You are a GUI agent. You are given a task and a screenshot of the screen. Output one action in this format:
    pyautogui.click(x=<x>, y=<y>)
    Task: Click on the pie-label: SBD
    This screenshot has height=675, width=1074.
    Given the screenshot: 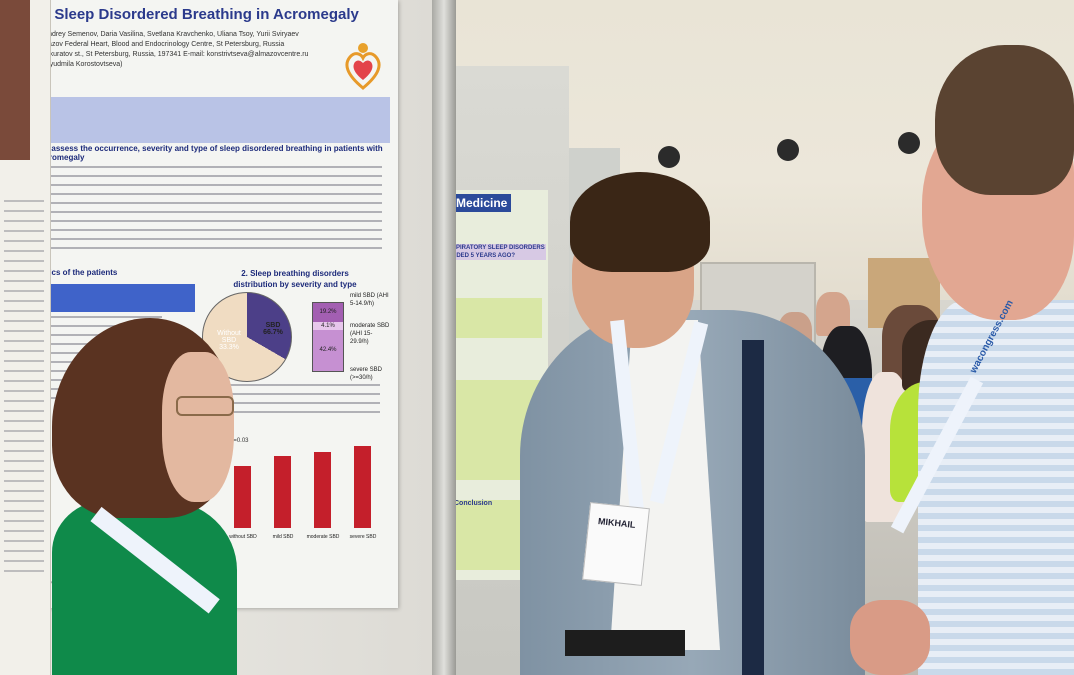 What is the action you would take?
    pyautogui.click(x=273, y=325)
    